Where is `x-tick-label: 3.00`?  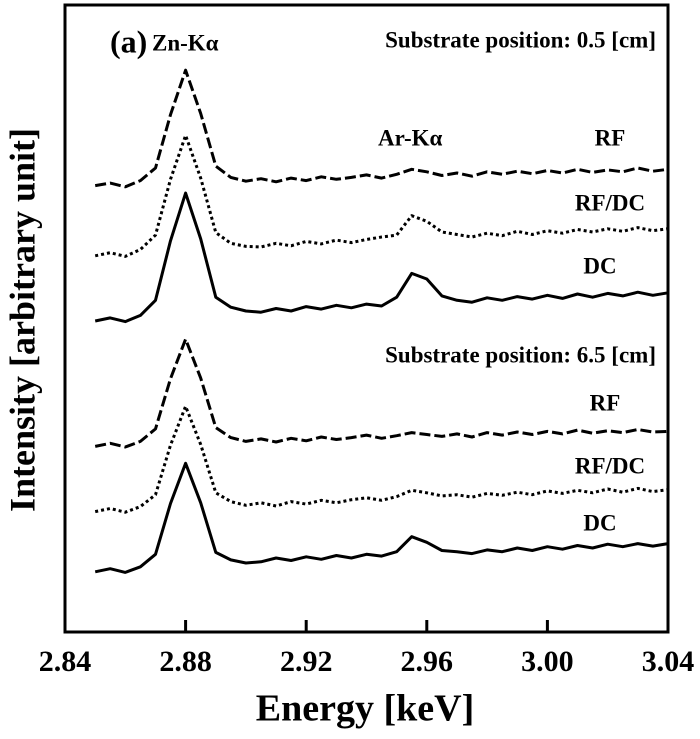
x-tick-label: 3.00 is located at coordinates (547, 661).